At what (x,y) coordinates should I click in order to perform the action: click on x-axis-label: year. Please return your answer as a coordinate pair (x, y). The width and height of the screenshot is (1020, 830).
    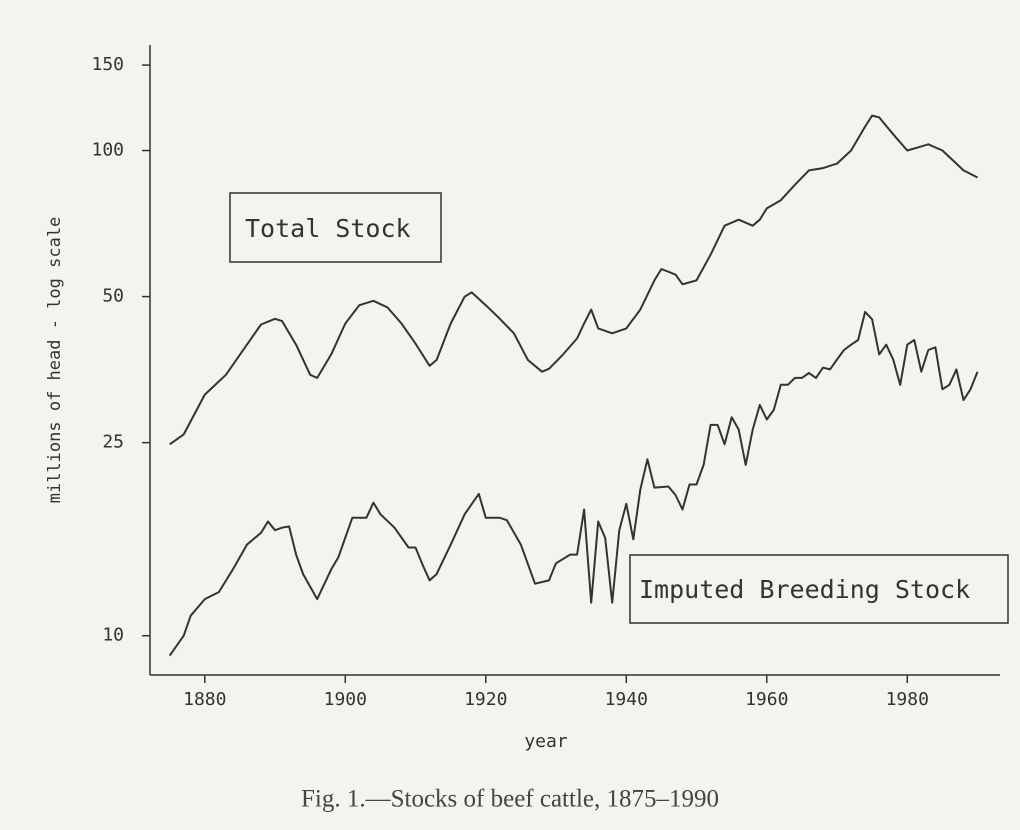
    Looking at the image, I should click on (546, 741).